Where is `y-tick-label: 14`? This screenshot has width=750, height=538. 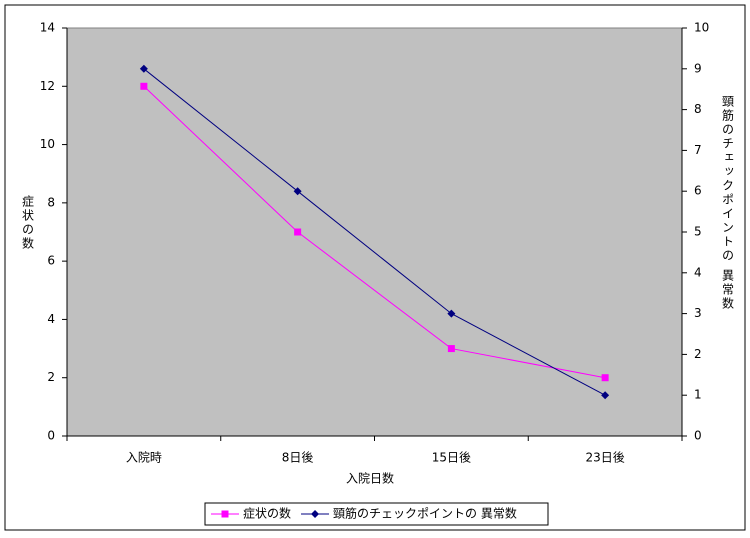 y-tick-label: 14 is located at coordinates (47, 28).